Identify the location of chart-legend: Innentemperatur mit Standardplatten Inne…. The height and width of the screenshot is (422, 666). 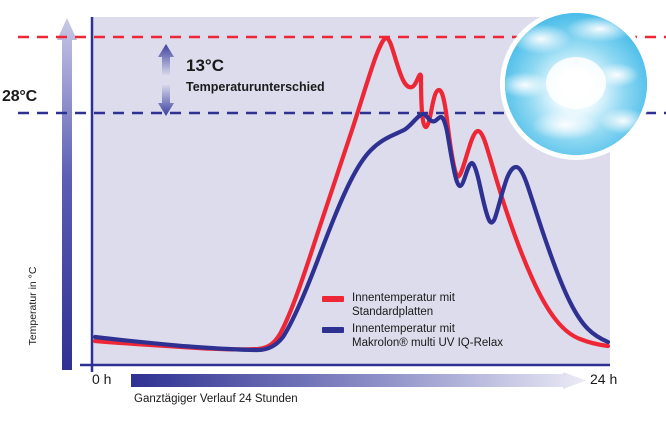
(447, 323).